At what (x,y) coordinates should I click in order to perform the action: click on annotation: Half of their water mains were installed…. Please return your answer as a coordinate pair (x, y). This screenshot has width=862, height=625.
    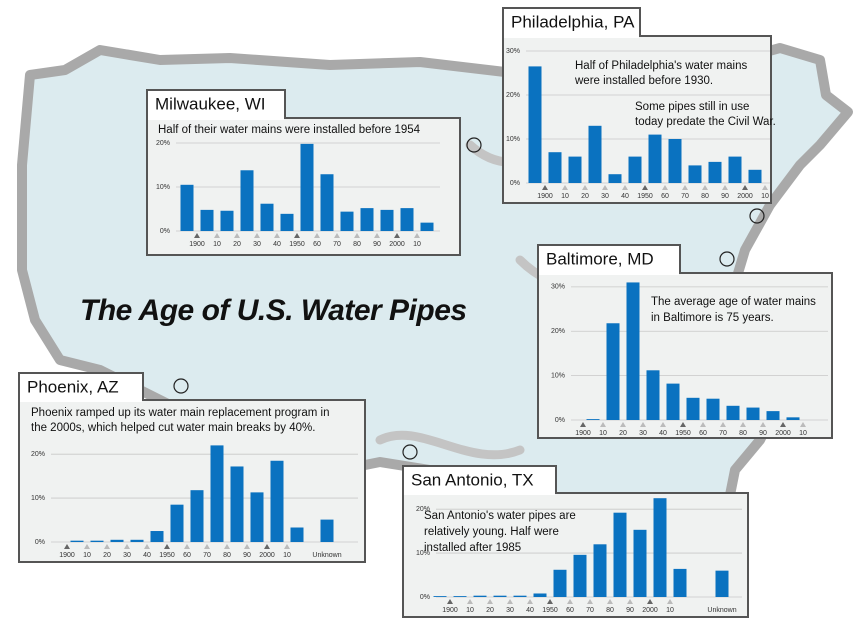
    Looking at the image, I should click on (289, 130).